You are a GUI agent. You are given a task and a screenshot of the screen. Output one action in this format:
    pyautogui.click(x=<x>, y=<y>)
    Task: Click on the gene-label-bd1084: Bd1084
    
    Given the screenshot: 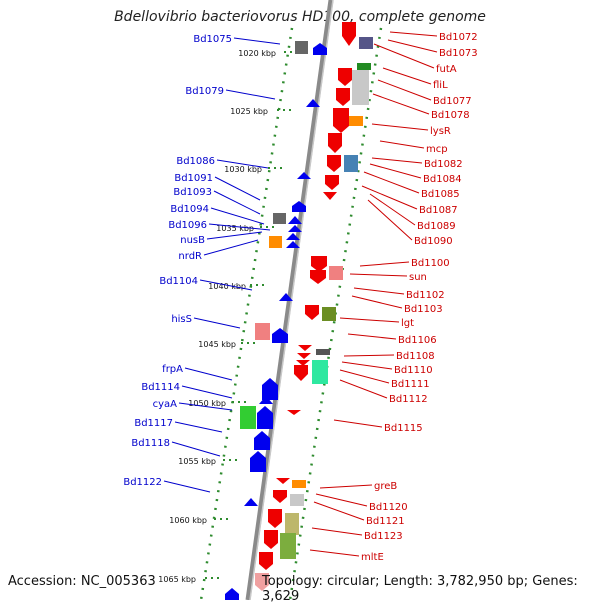 What is the action you would take?
    pyautogui.click(x=442, y=179)
    